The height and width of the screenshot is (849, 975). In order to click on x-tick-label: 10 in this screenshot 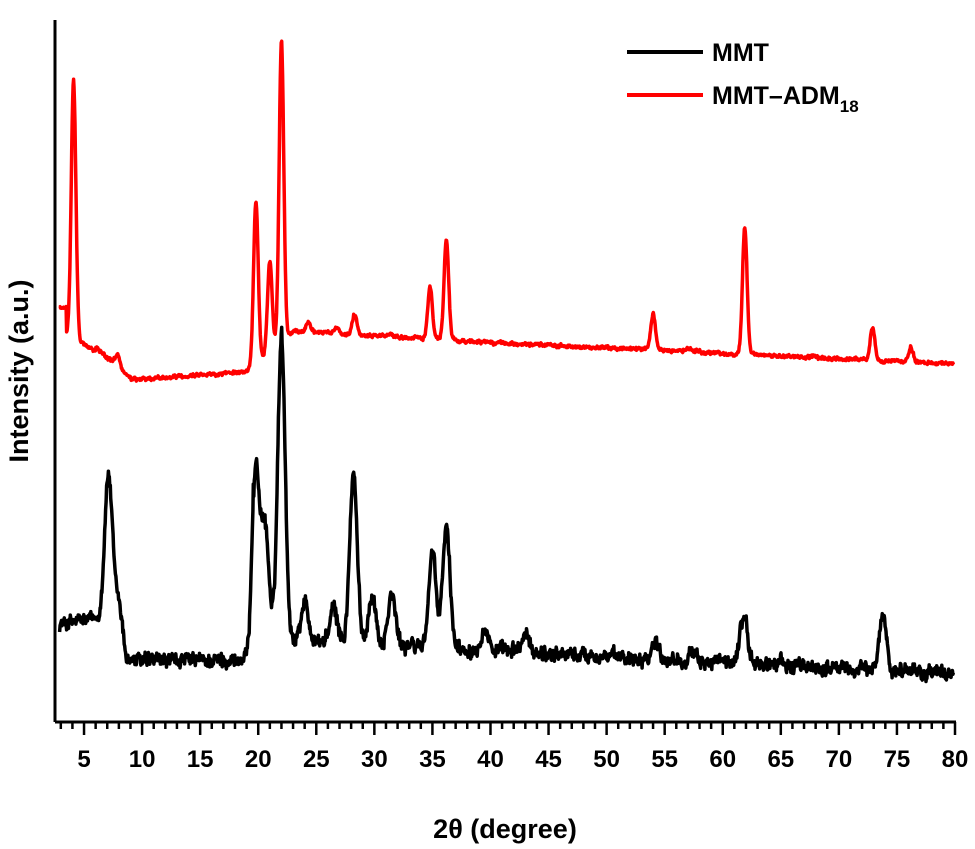, I will do `click(142, 759)`.